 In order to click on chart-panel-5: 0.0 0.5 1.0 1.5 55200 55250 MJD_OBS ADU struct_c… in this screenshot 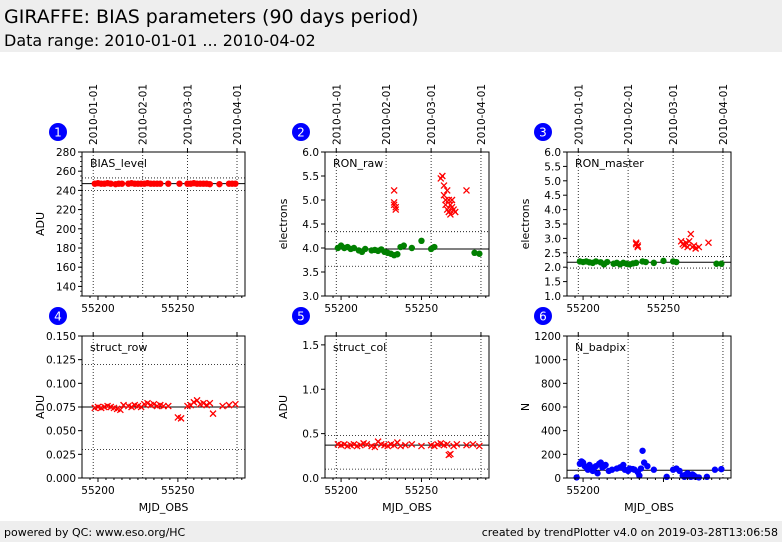, I will do `click(383, 410)`.